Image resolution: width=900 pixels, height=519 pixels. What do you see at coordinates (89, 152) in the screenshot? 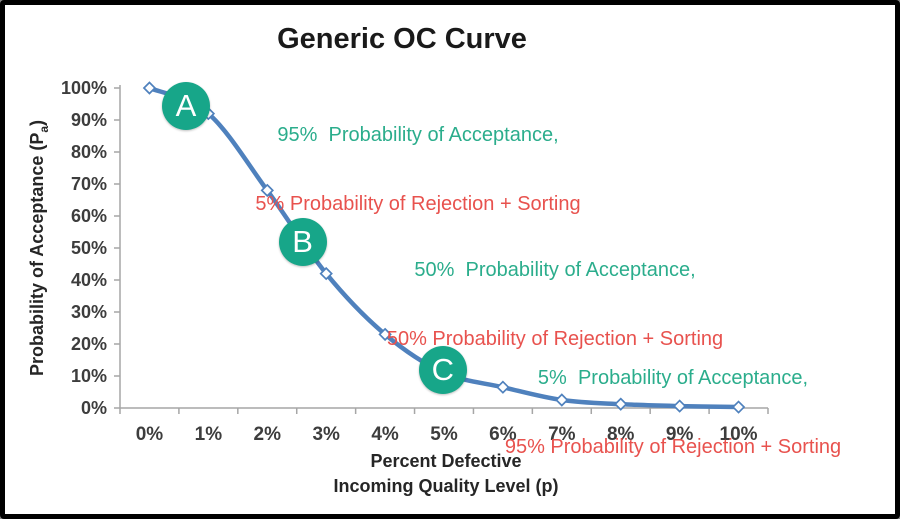
I see `y-tick-label: 80%` at bounding box center [89, 152].